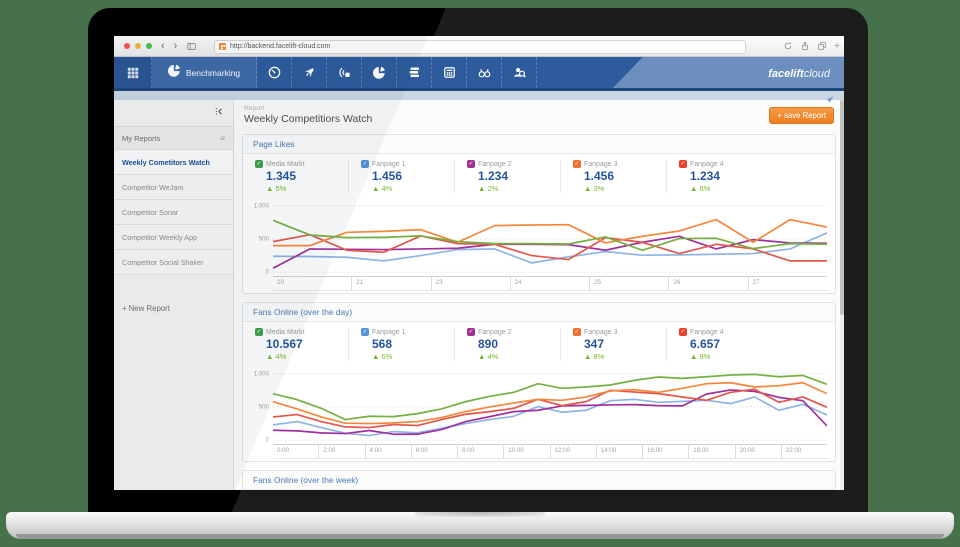 The width and height of the screenshot is (960, 547). What do you see at coordinates (308, 119) in the screenshot?
I see `page-title: Weekly Competitiors Watch` at bounding box center [308, 119].